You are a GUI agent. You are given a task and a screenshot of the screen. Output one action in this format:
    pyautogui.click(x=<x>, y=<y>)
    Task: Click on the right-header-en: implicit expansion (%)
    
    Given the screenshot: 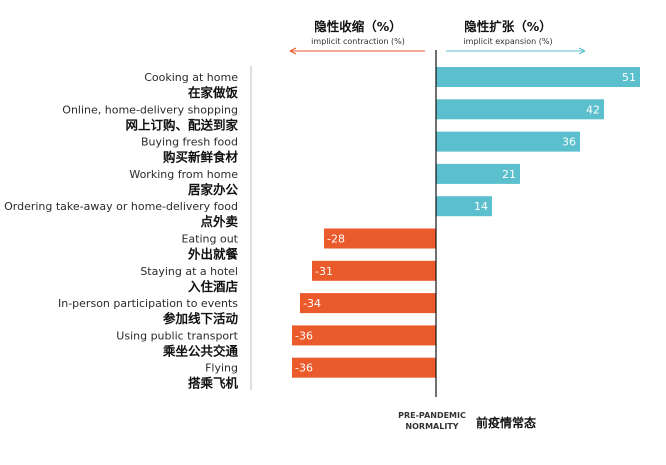 What is the action you would take?
    pyautogui.click(x=507, y=41)
    